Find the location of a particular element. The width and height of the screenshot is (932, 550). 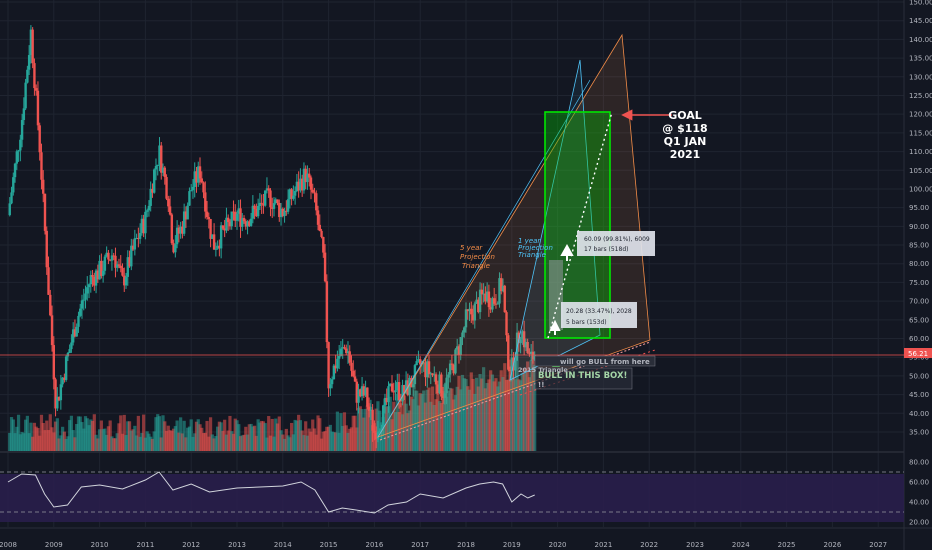

price-tick-label: 90.00 is located at coordinates (919, 227).